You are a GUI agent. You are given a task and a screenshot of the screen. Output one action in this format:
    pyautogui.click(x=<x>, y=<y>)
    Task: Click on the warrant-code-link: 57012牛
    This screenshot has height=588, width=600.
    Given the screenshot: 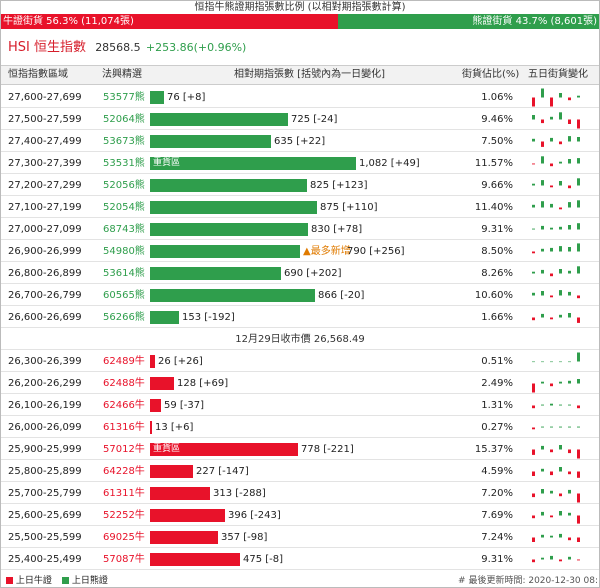 What is the action you would take?
    pyautogui.click(x=124, y=449)
    